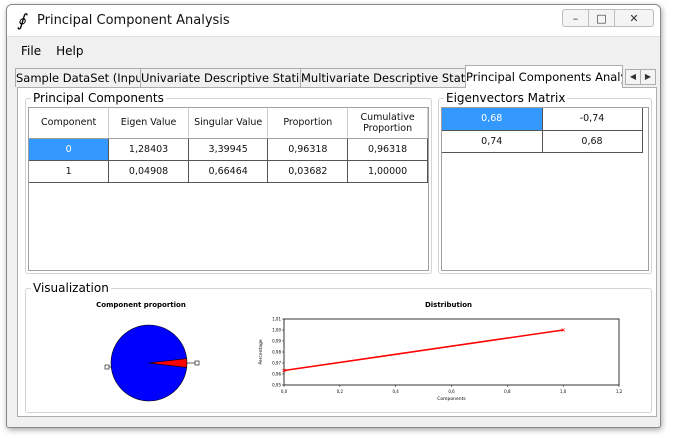  I want to click on table-row: 0,68 -0,74, so click(542, 119).